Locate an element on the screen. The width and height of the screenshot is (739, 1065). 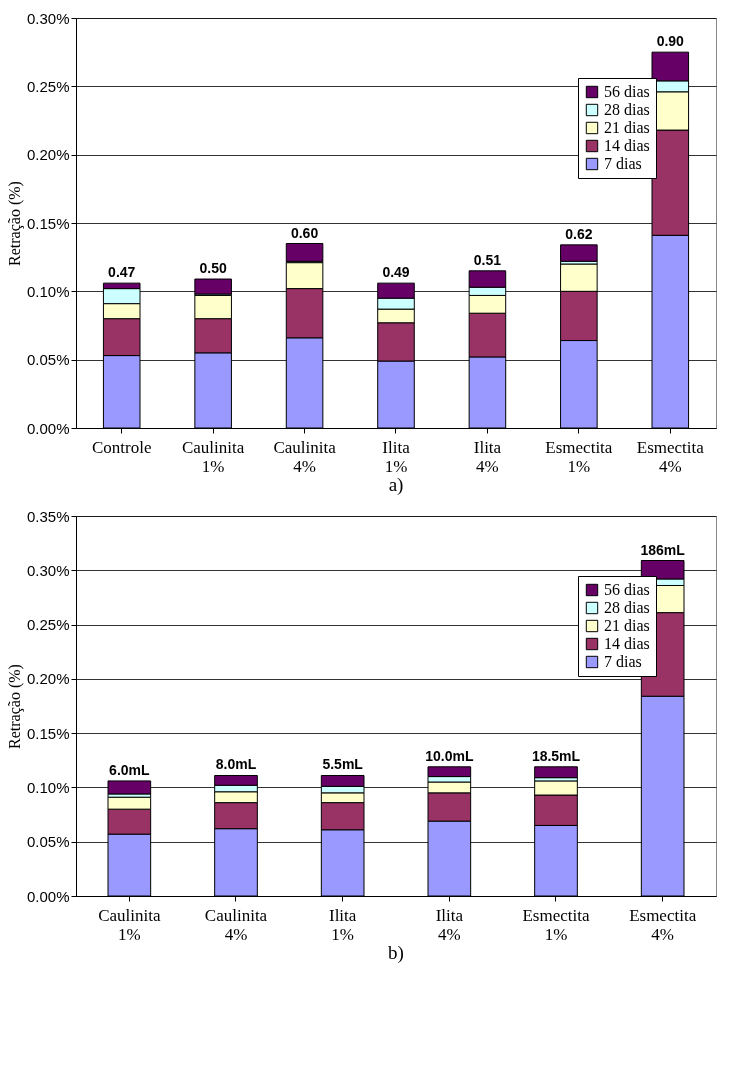
annotation: 6.0mL is located at coordinates (130, 769).